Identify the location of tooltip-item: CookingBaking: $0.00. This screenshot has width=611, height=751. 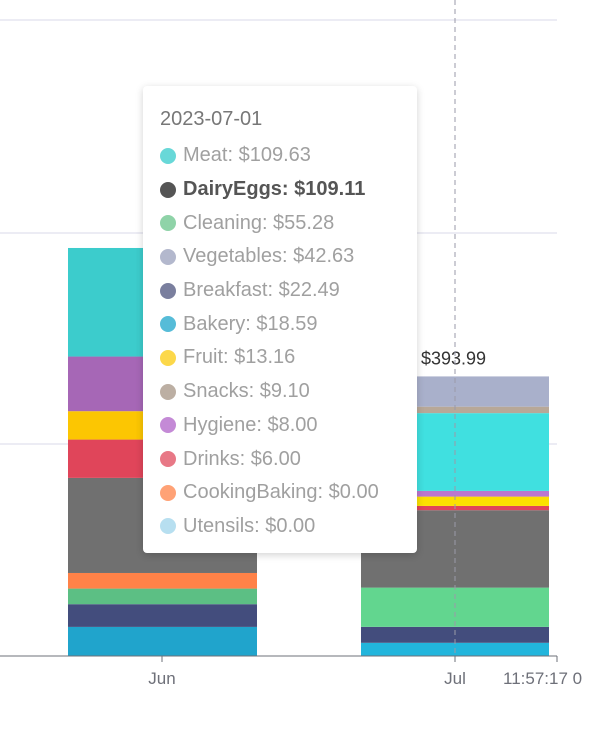
(288, 493).